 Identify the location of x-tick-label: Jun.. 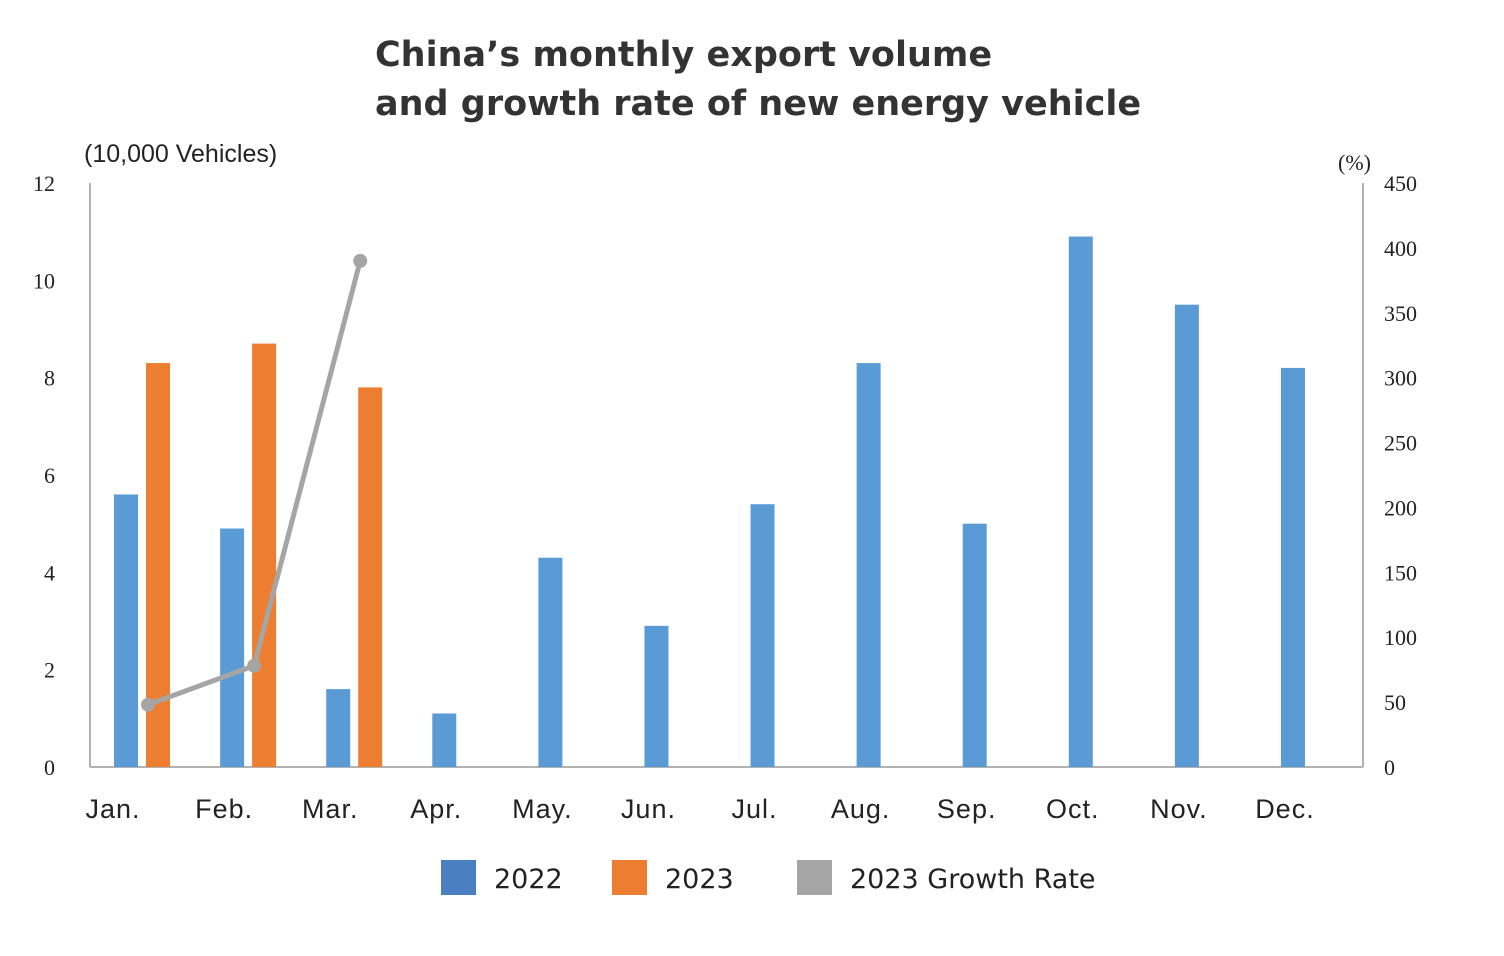
(648, 809).